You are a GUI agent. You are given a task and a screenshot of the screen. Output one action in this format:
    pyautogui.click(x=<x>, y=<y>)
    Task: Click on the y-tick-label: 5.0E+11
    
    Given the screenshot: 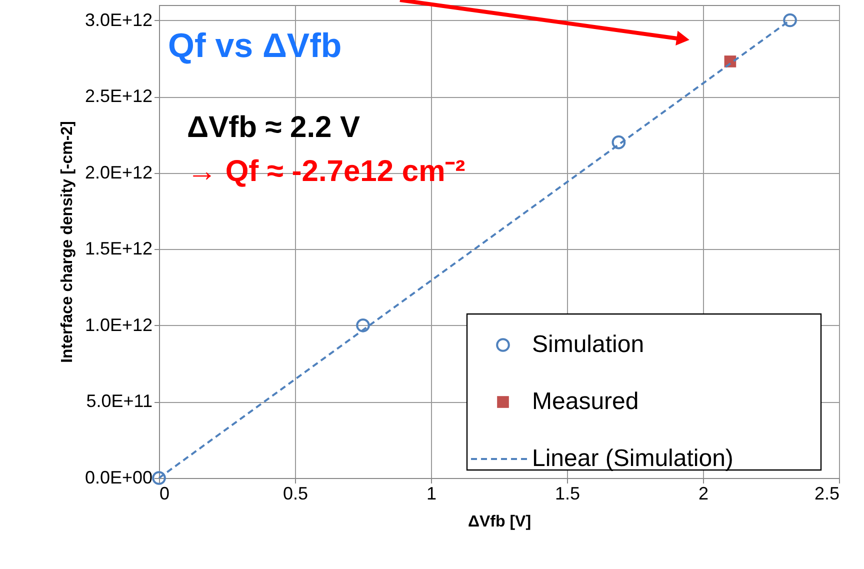 What is the action you would take?
    pyautogui.click(x=119, y=401)
    